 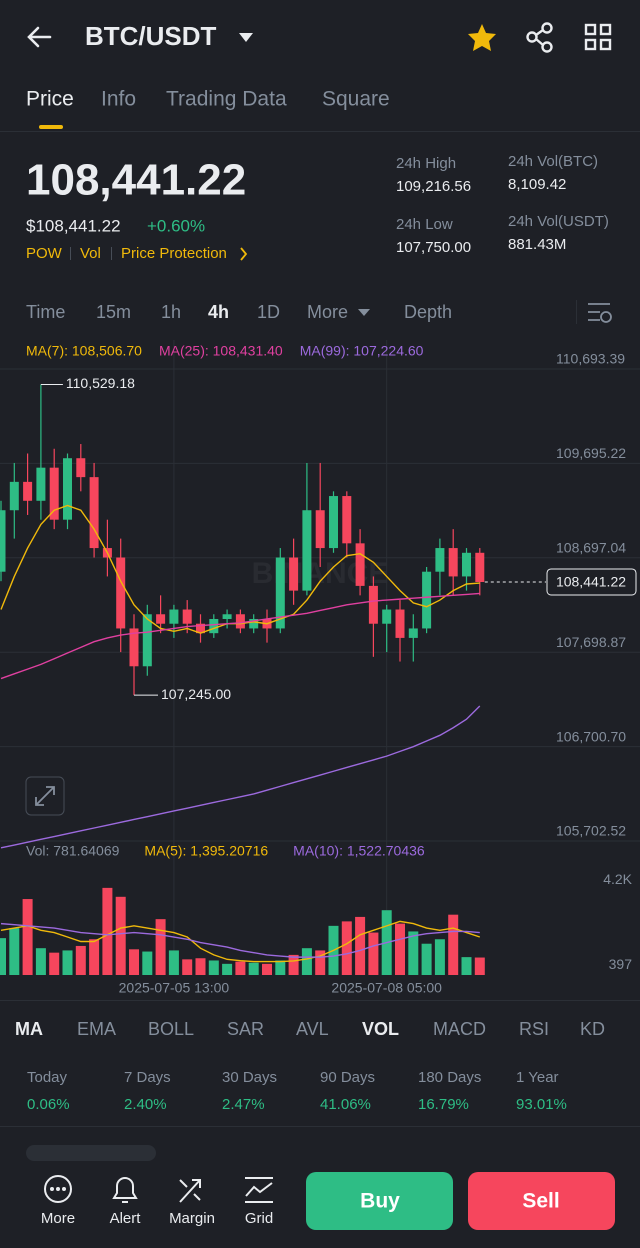 What do you see at coordinates (47, 1077) in the screenshot?
I see `period-label: Today` at bounding box center [47, 1077].